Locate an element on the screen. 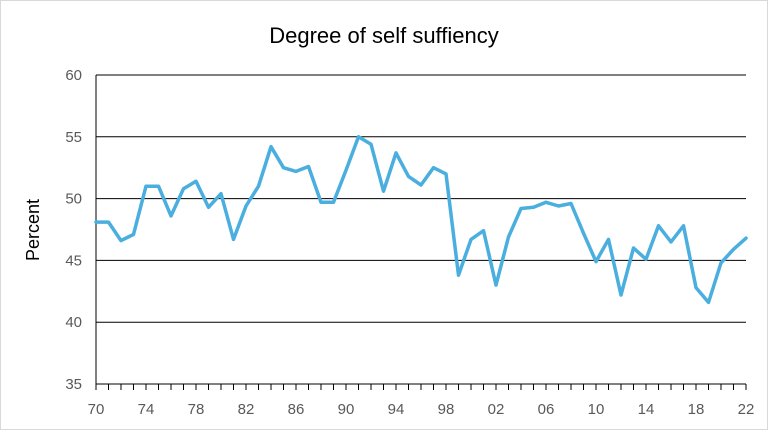  y-tick-label: 60 is located at coordinates (73, 75).